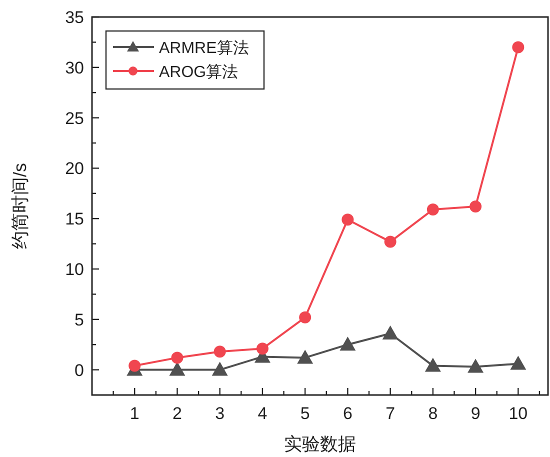 This screenshot has height=457, width=550. Describe the element at coordinates (204, 48) in the screenshot. I see `legend-label: ARMRE算法` at that location.